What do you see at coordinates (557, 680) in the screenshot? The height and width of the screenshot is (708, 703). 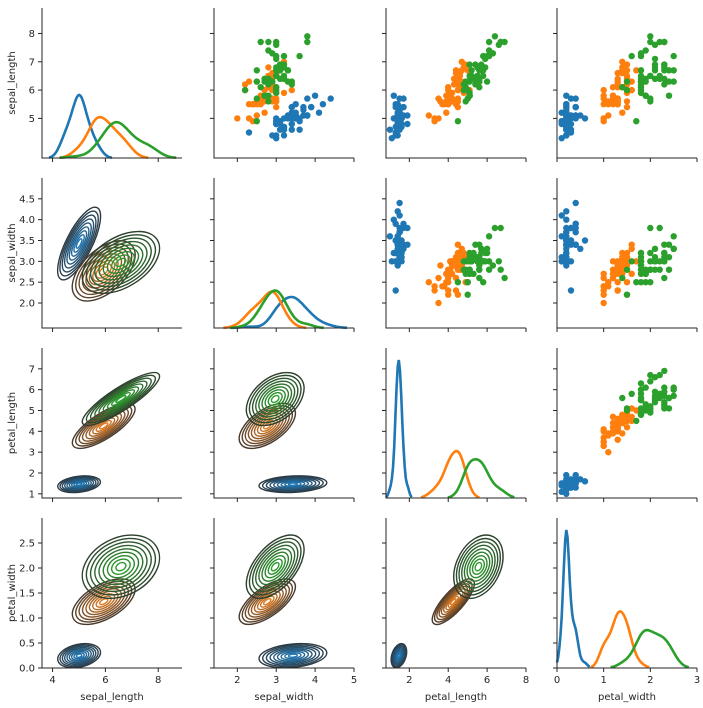 I see `x-tick-label: 0` at bounding box center [557, 680].